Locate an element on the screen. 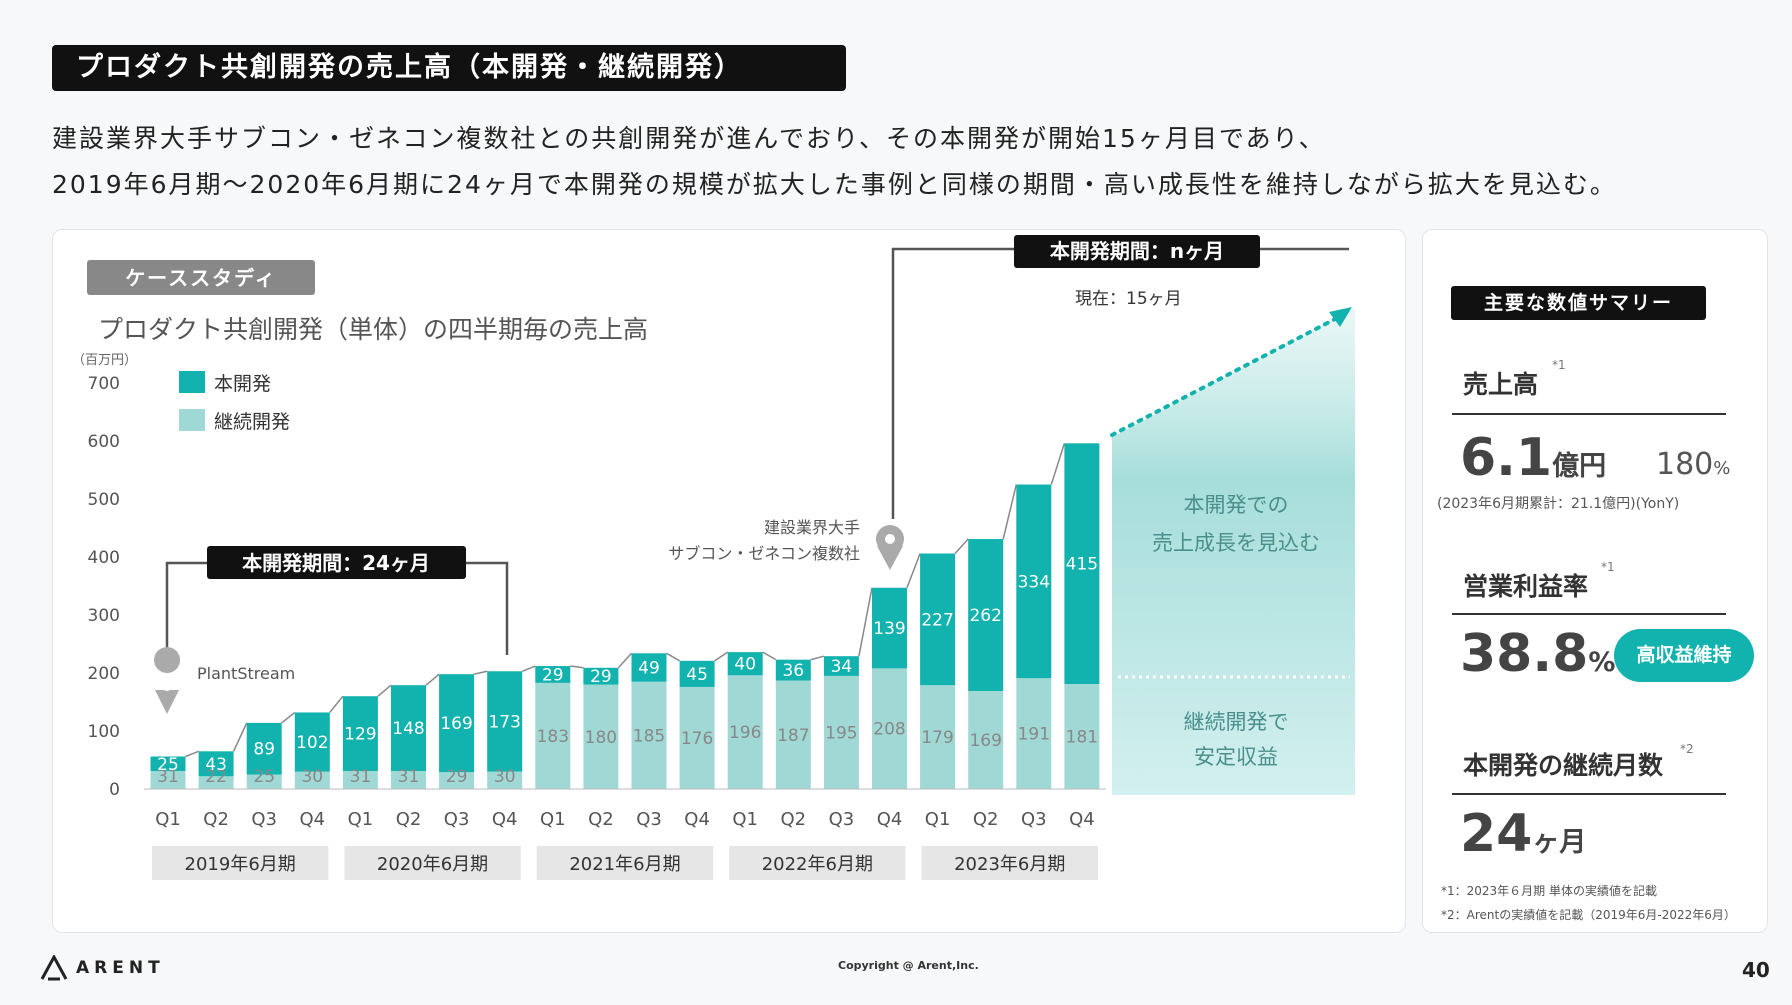 The width and height of the screenshot is (1792, 1005). months-value: 24 is located at coordinates (1496, 834).